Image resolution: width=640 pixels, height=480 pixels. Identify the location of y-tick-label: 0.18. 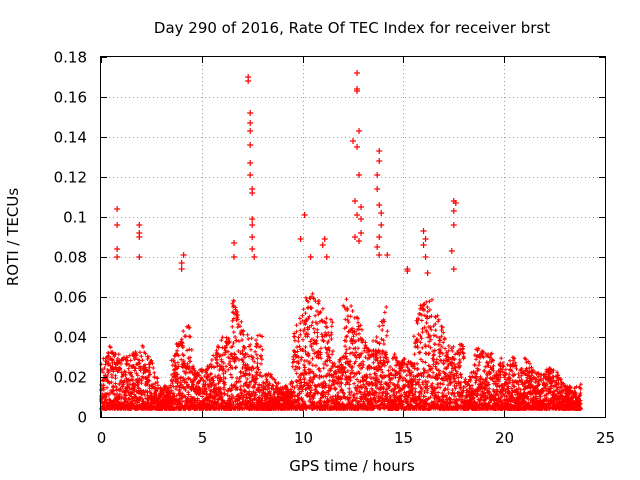
(70, 58).